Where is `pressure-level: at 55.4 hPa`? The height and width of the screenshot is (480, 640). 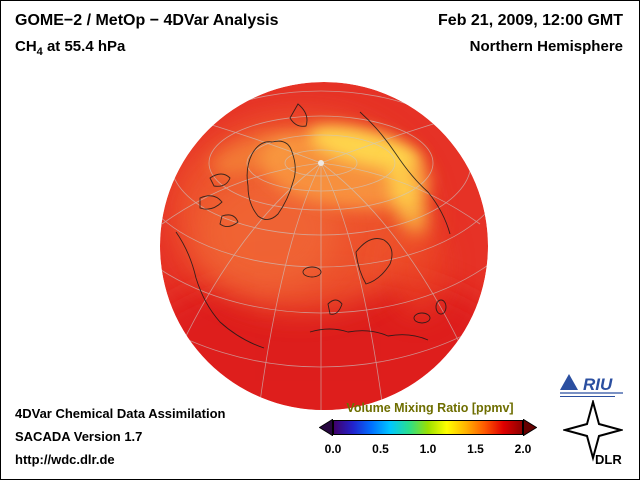
pressure-level: at 55.4 hPa is located at coordinates (84, 46).